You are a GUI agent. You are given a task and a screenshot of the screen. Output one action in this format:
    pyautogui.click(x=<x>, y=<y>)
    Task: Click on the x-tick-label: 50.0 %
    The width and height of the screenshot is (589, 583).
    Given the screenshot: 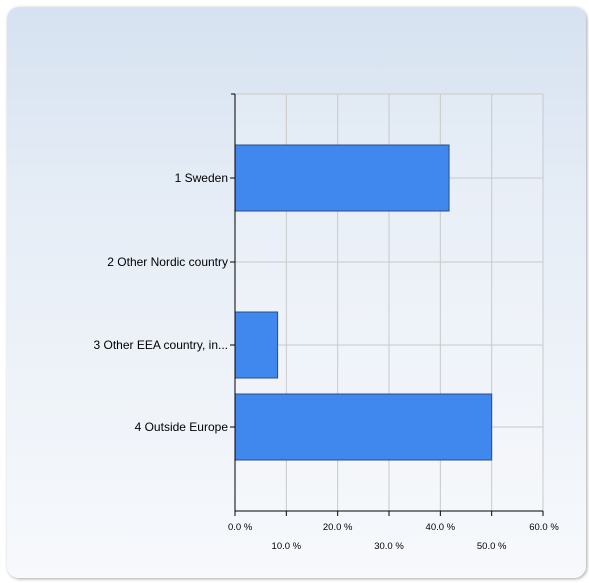 What is the action you would take?
    pyautogui.click(x=492, y=546)
    